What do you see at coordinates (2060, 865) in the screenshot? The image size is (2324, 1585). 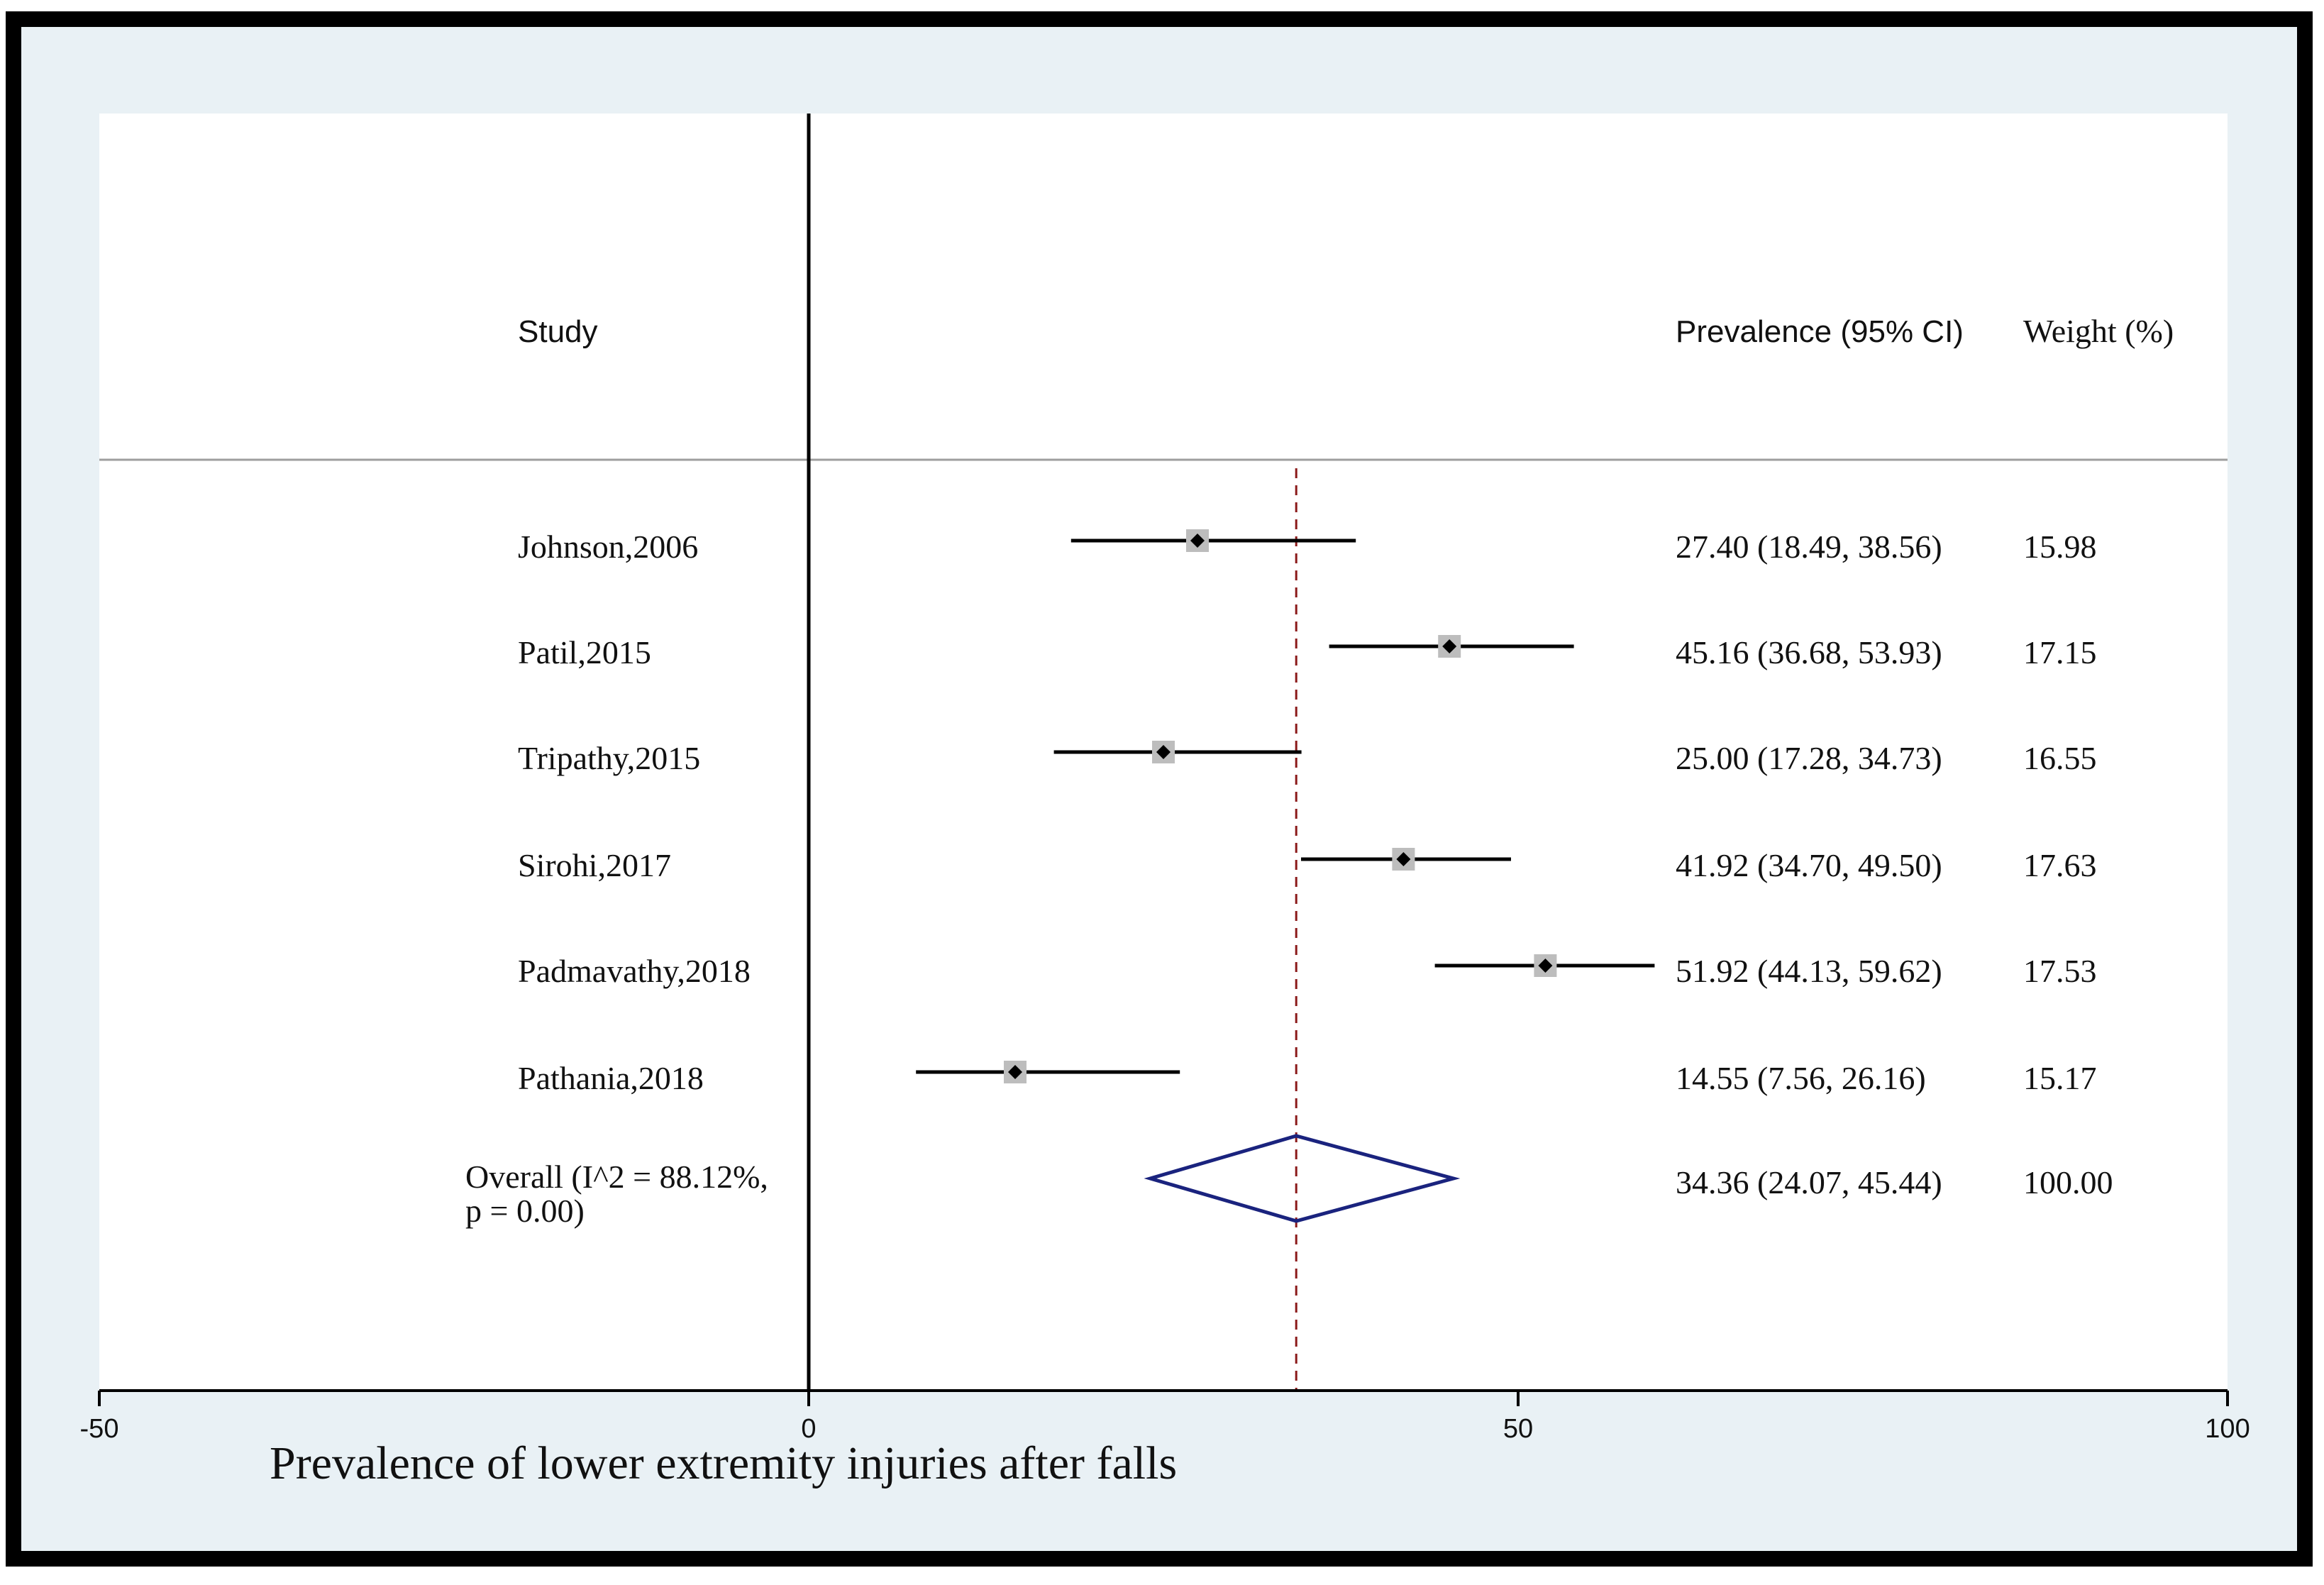 I see `study-weight: 17.63` at bounding box center [2060, 865].